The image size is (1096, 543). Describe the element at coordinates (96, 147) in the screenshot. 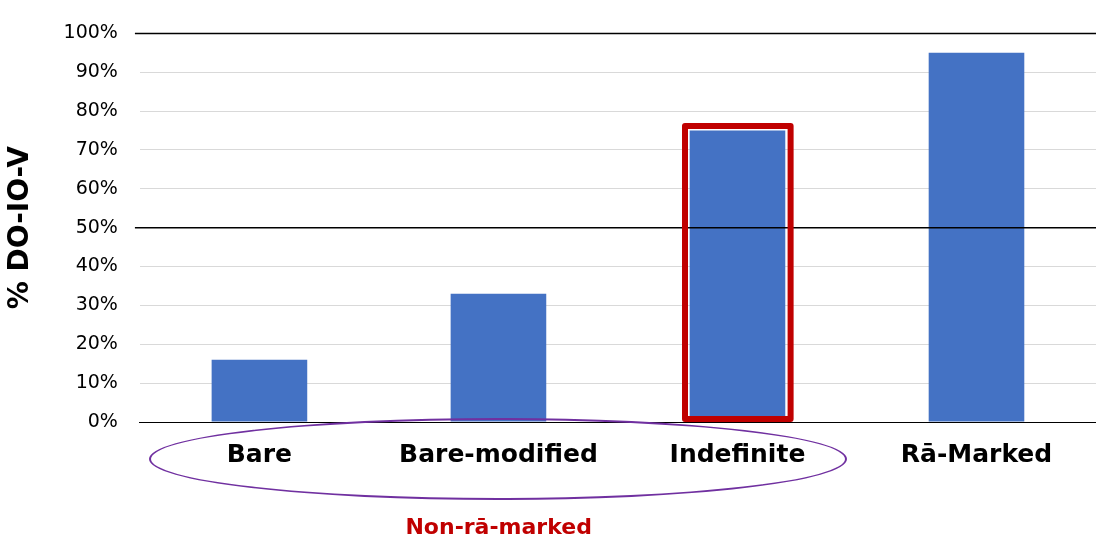

I see `y-tick-label: 70%` at that location.